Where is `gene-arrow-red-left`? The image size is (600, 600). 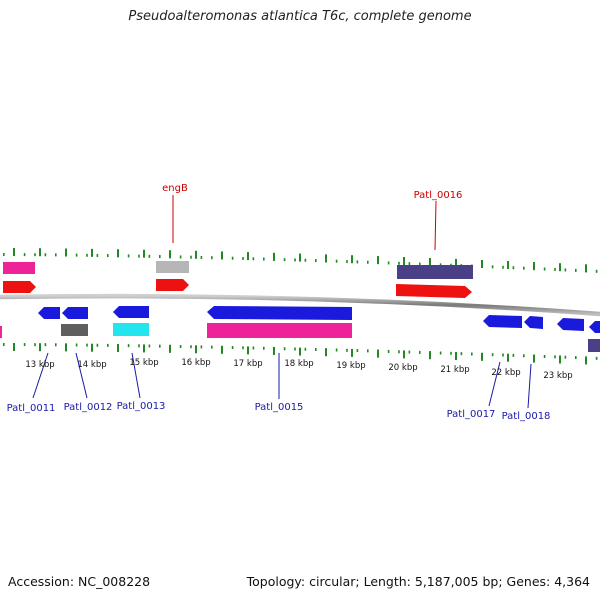 gene-arrow-red-left is located at coordinates (19, 287).